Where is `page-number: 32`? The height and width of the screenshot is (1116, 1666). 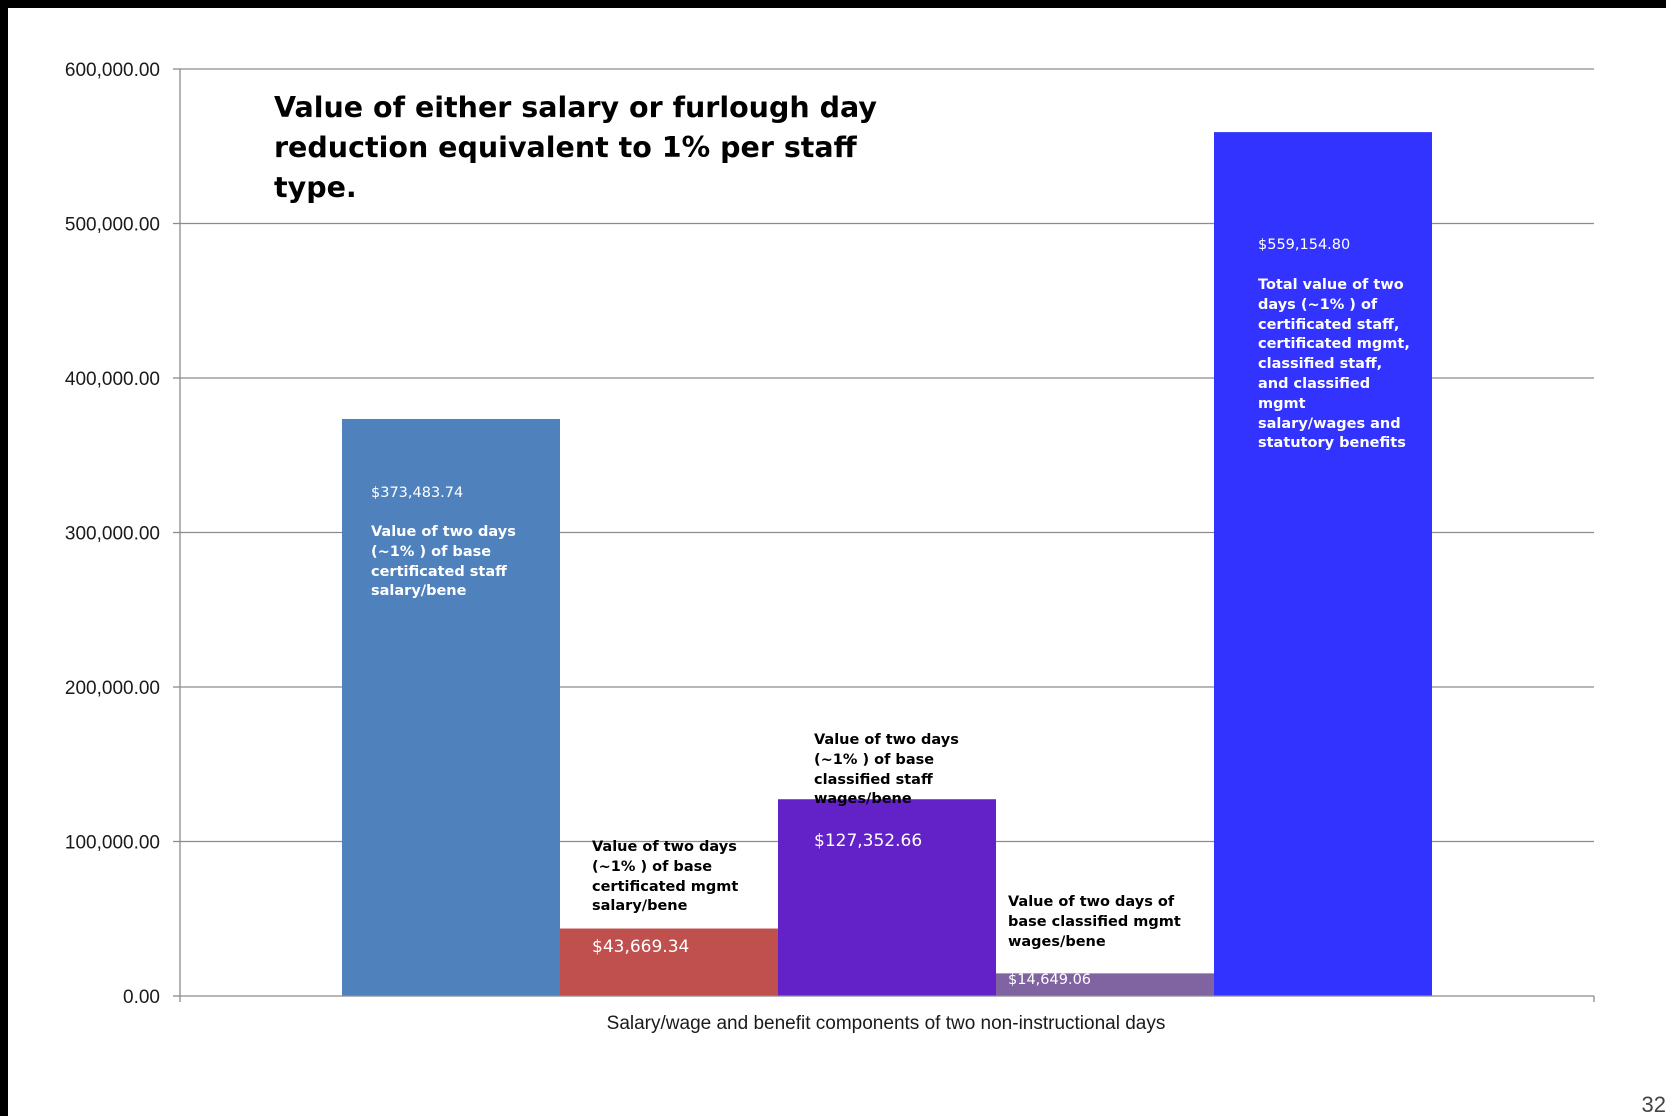
page-number: 32 is located at coordinates (1653, 1104).